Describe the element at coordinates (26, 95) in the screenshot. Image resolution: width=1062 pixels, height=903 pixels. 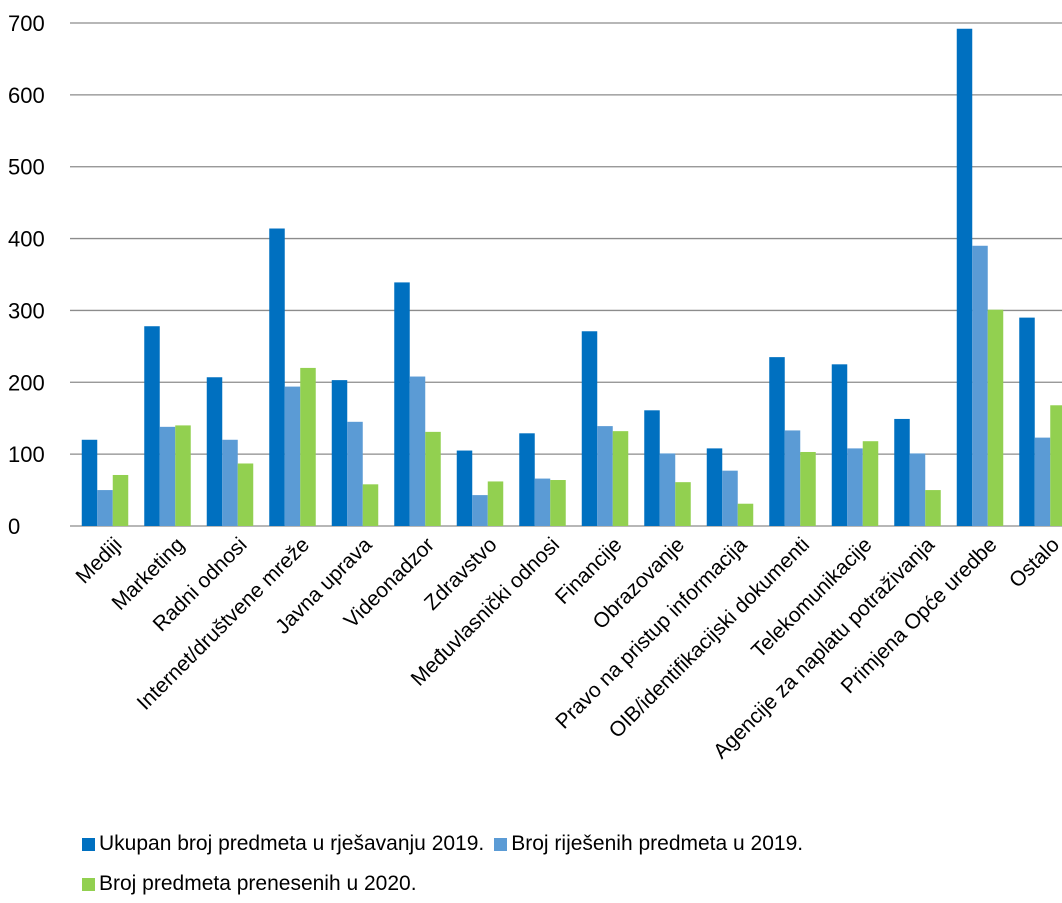
I see `y-tick-label: 600` at that location.